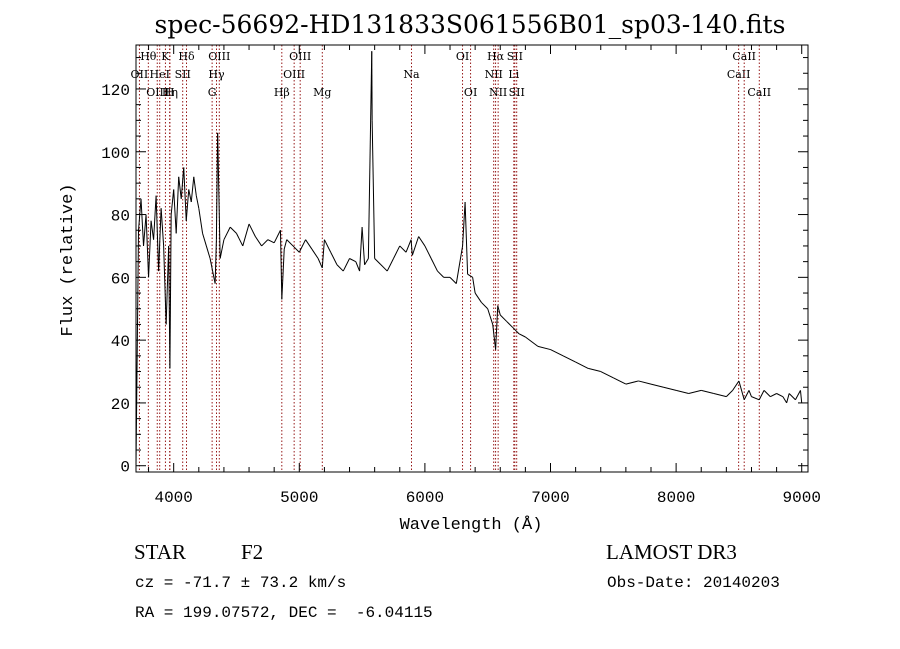  Describe the element at coordinates (160, 74) in the screenshot. I see `spectral-line-label: HeI` at that location.